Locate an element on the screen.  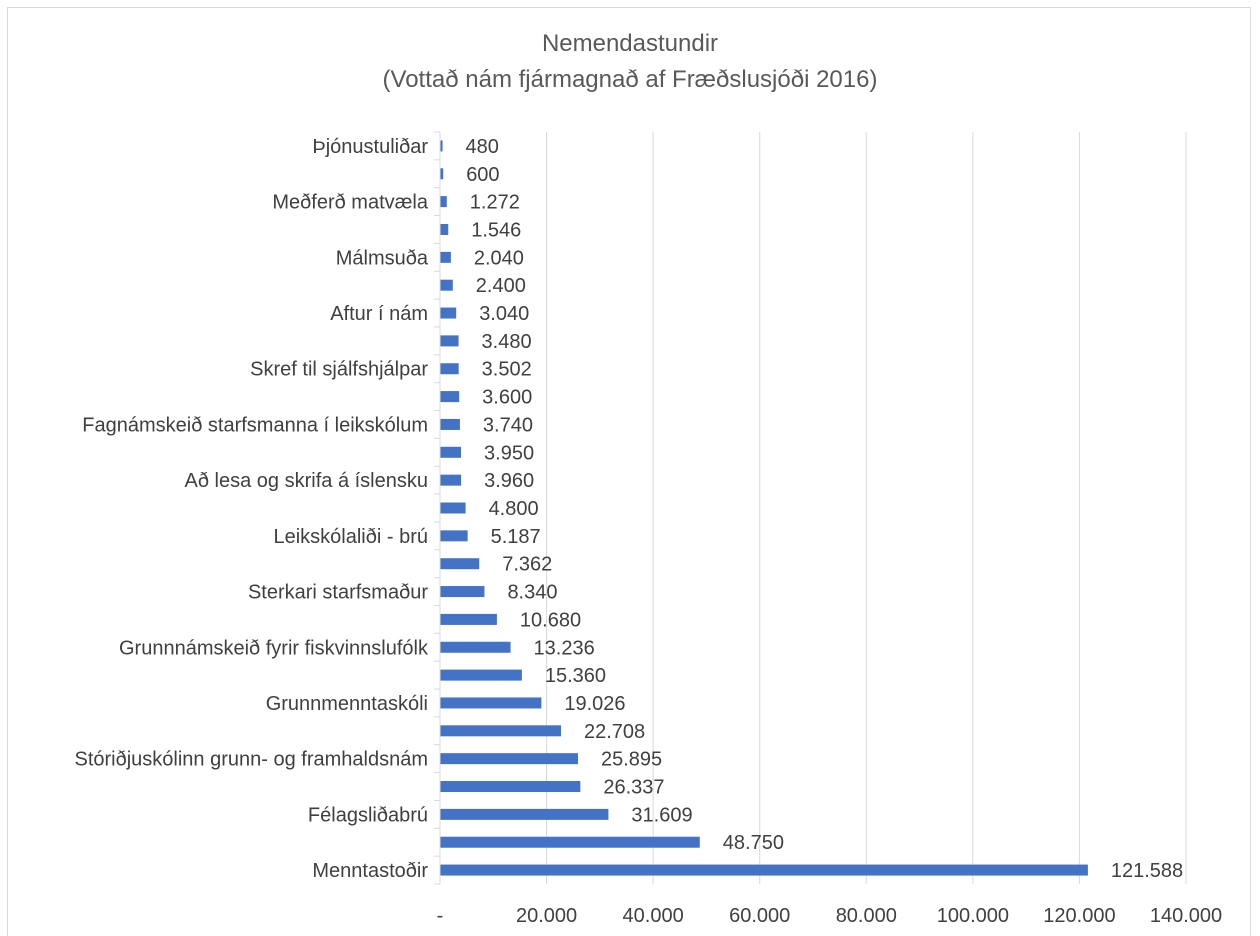
x-tick-label: 80.000 is located at coordinates (866, 916).